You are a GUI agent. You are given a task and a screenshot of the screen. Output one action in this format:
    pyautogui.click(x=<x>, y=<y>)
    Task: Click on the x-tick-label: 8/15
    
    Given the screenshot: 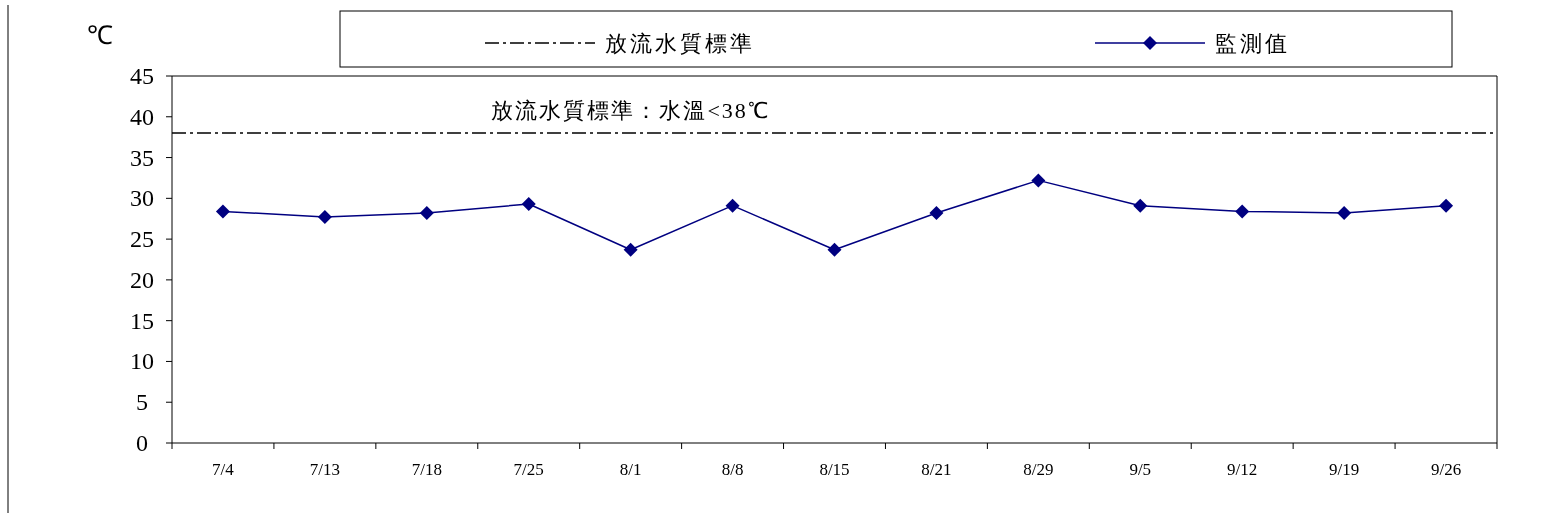 What is the action you would take?
    pyautogui.click(x=834, y=469)
    